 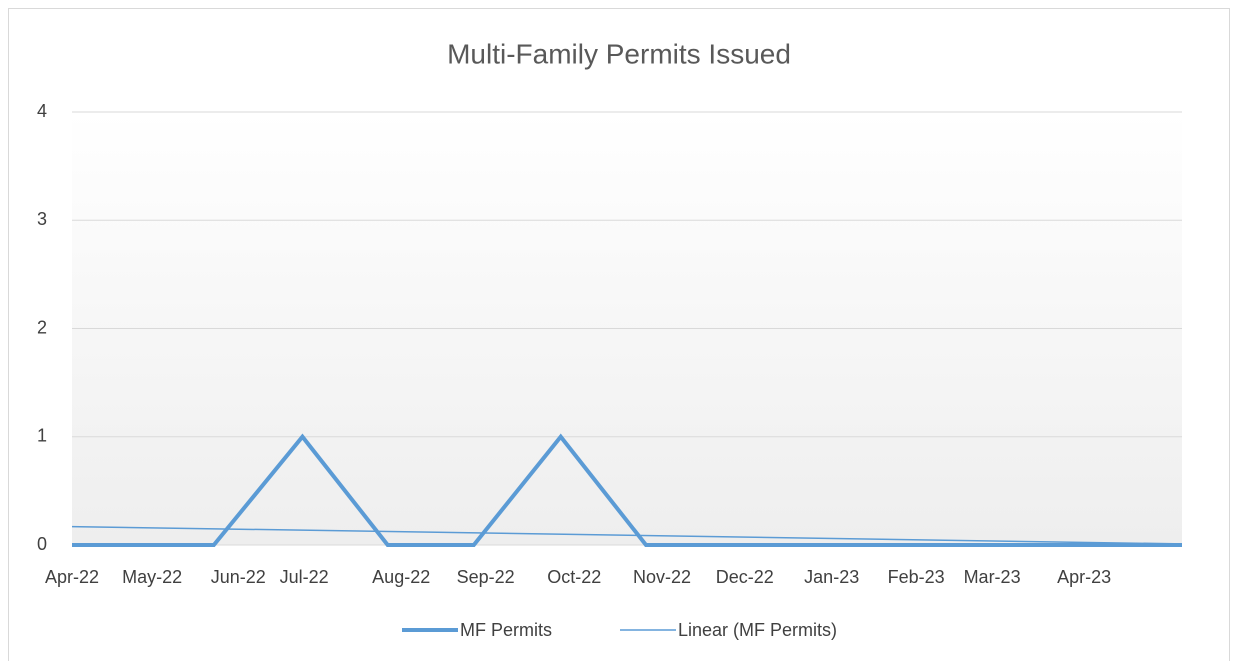 What do you see at coordinates (1084, 577) in the screenshot?
I see `x-tick-label: Apr-23` at bounding box center [1084, 577].